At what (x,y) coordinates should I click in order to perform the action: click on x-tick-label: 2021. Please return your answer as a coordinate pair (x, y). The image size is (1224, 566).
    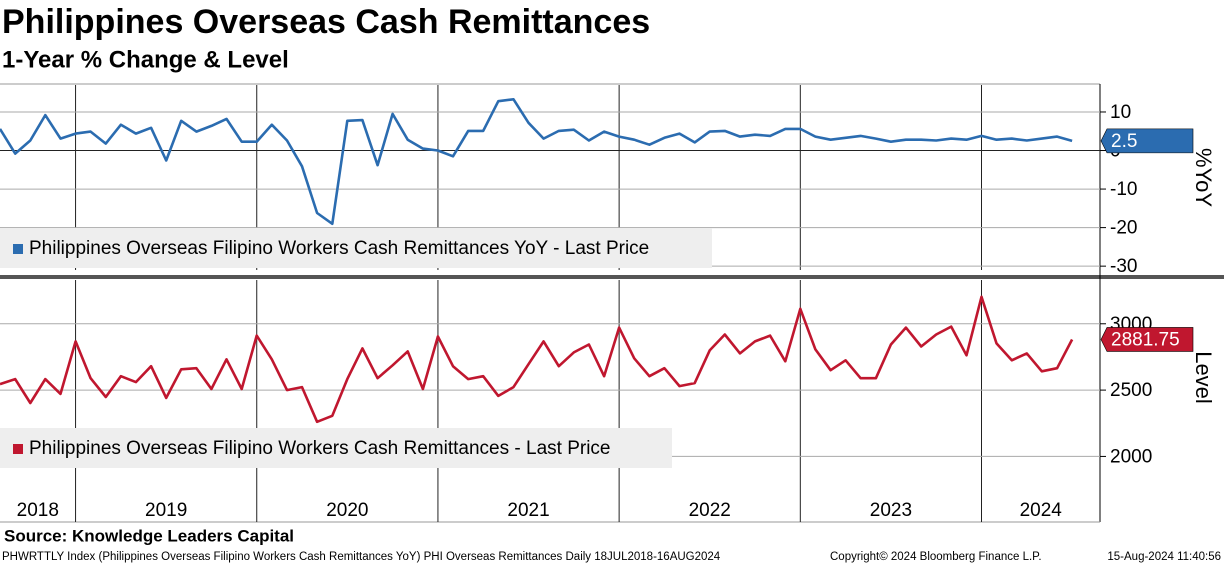
    Looking at the image, I should click on (528, 510).